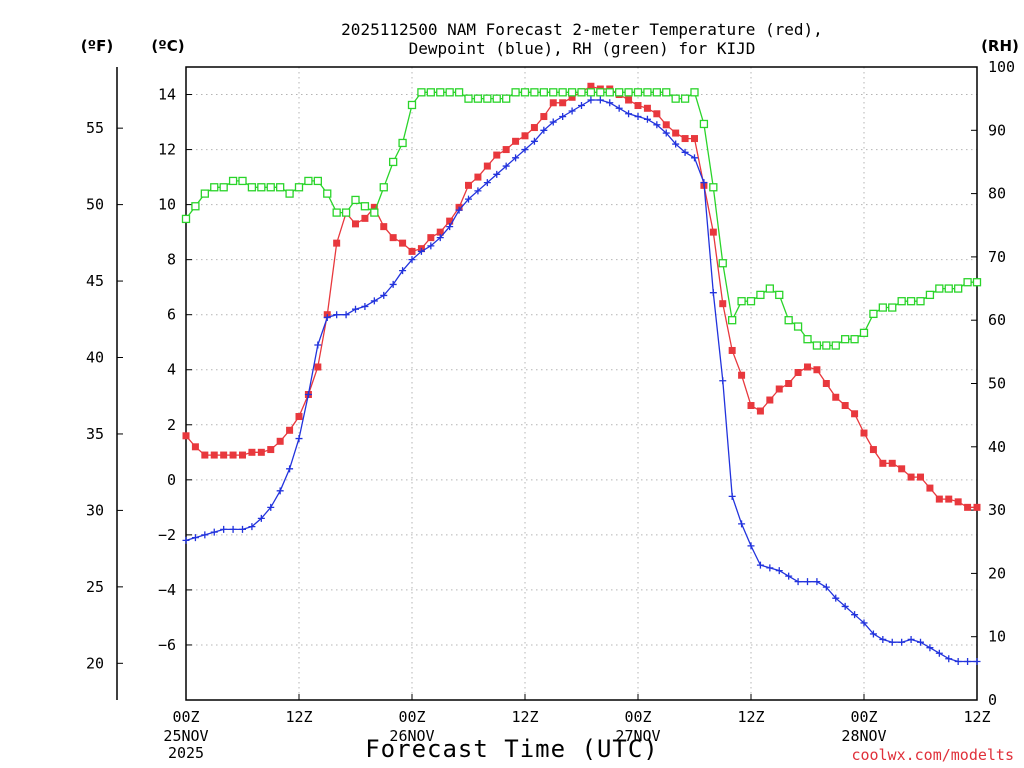  I want to click on celsius-tick-label: −6, so click(167, 645).